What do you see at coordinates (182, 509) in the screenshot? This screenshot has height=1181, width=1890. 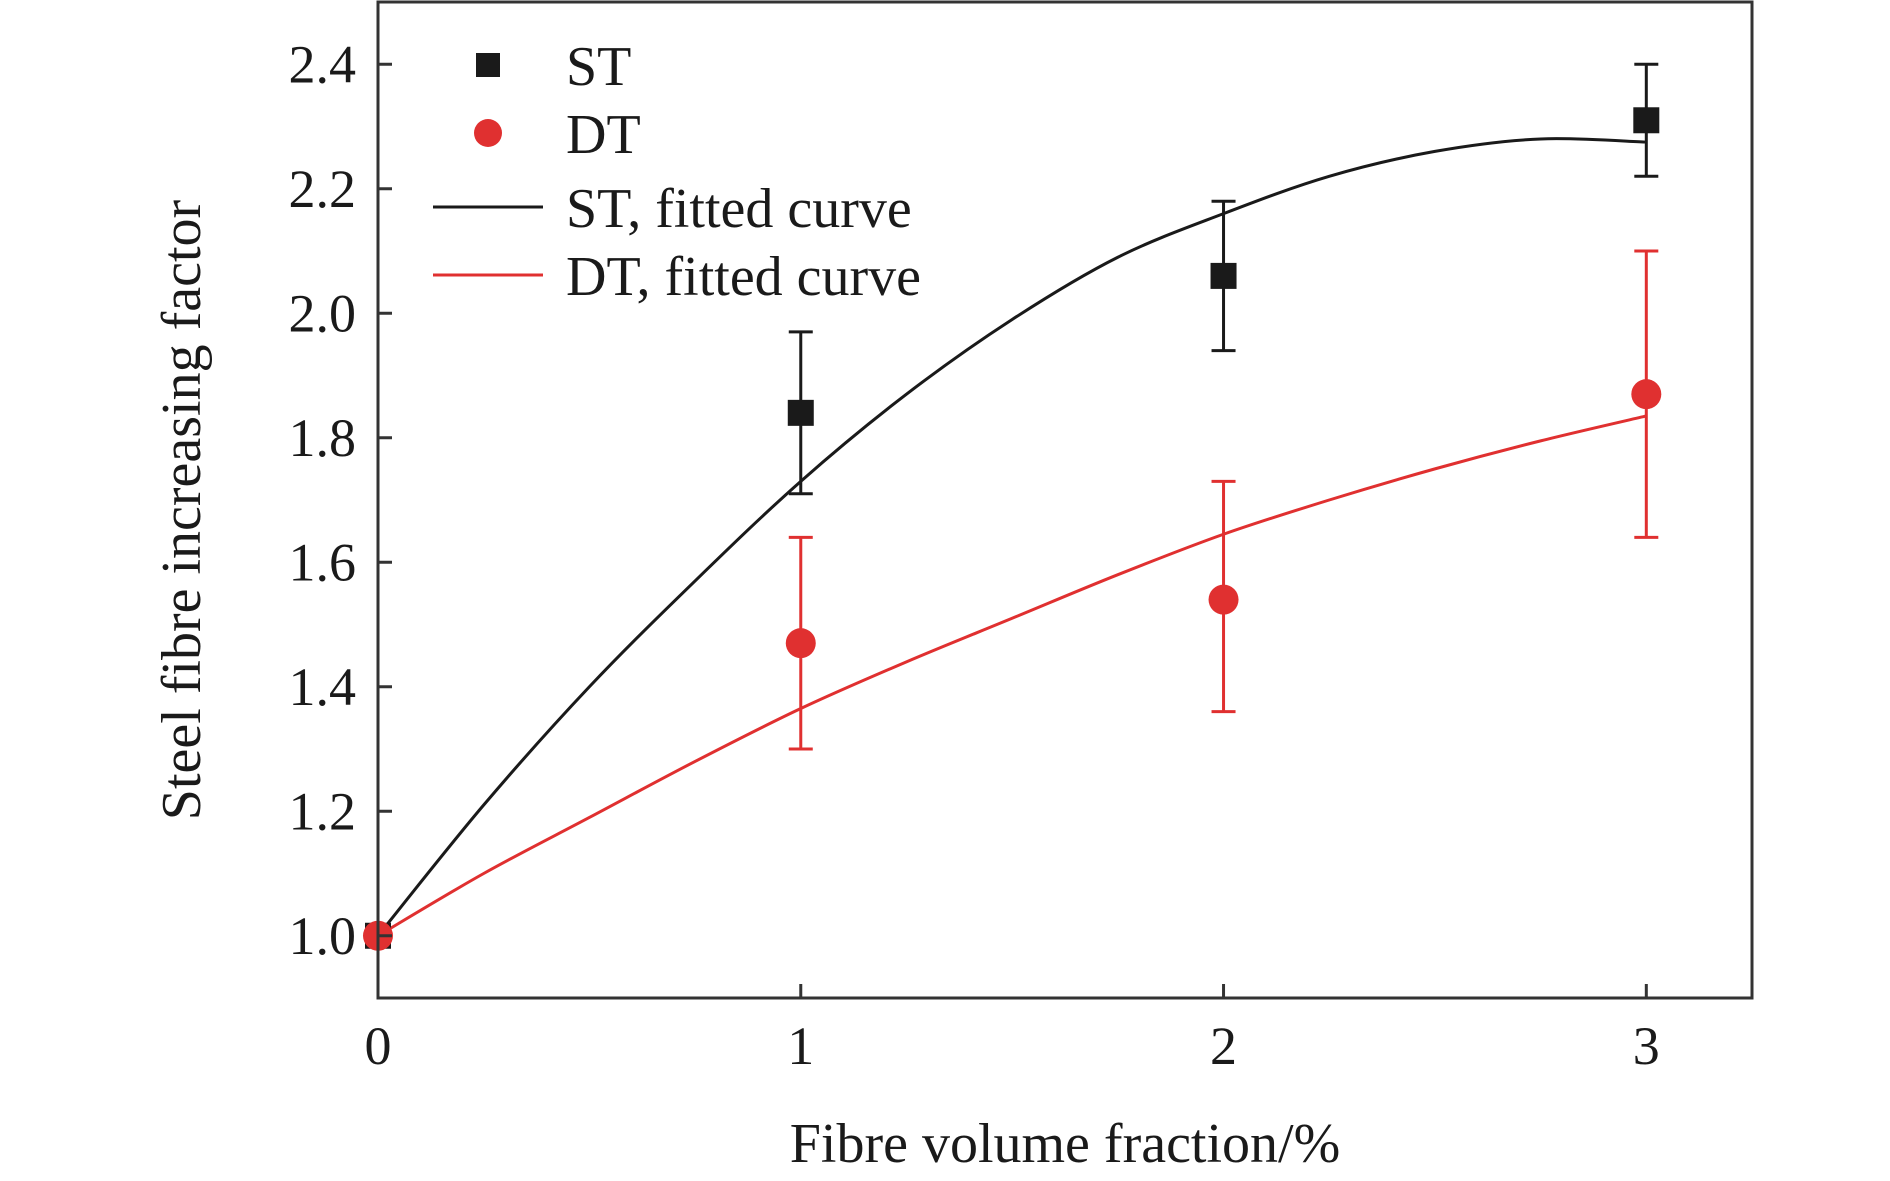 I see `y-axis-label: Steel fibre increasing factor` at bounding box center [182, 509].